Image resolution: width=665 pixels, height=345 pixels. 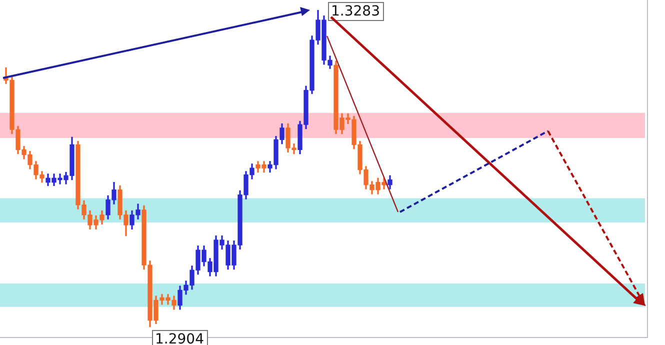 What do you see at coordinates (355, 12) in the screenshot?
I see `annotation: 1.3283` at bounding box center [355, 12].